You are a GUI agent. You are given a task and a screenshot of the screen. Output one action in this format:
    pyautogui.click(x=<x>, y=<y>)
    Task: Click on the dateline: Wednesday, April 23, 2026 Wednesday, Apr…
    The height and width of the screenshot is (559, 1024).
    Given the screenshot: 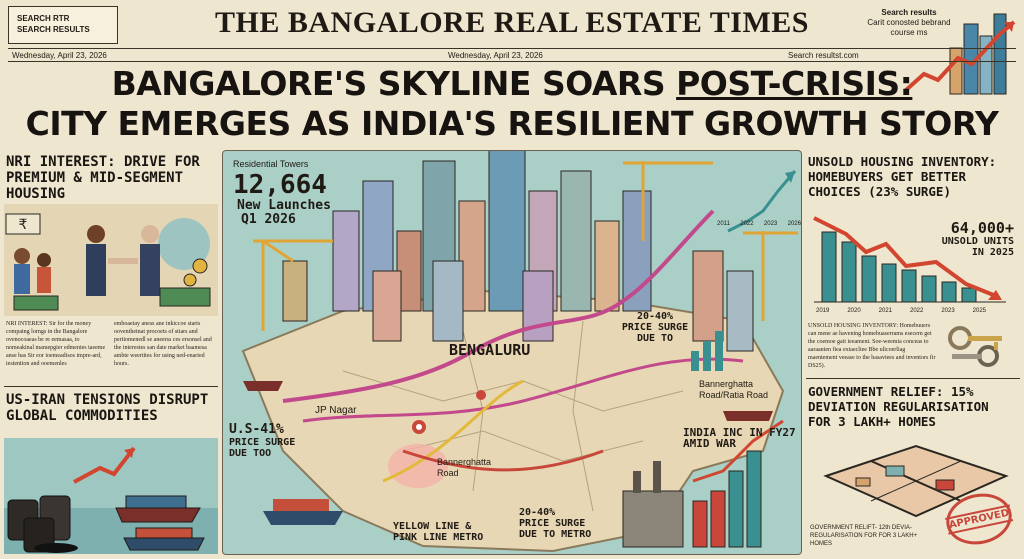 What is the action you would take?
    pyautogui.click(x=512, y=55)
    